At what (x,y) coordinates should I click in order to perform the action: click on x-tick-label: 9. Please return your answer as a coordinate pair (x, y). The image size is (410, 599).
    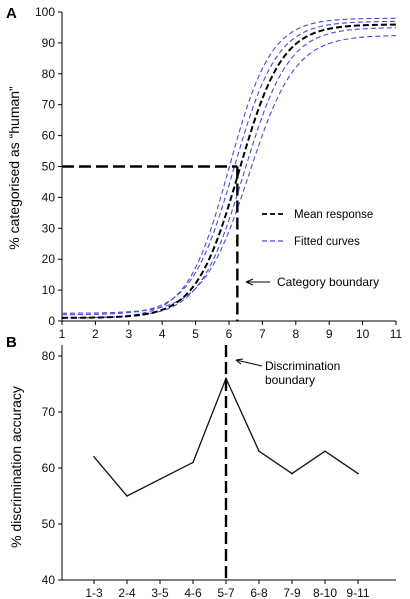
    Looking at the image, I should click on (329, 334).